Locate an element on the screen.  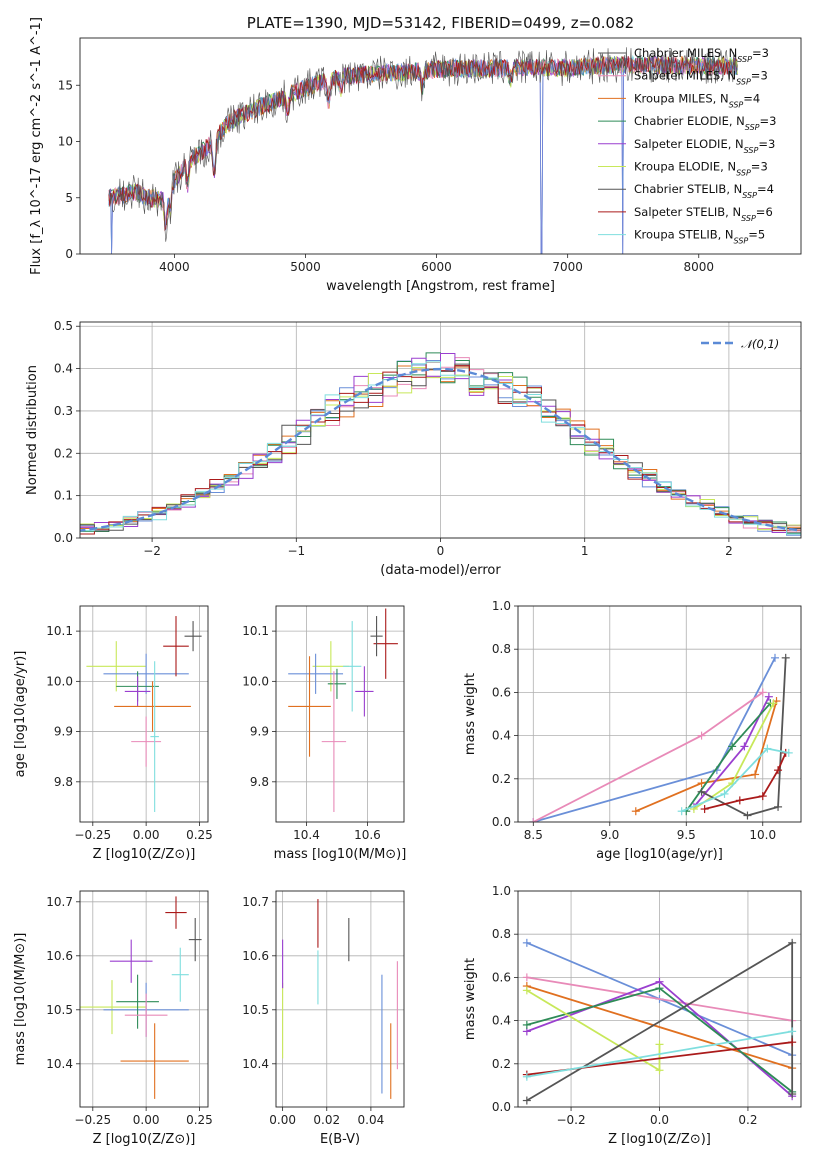
grid is located at coordinates (144, 999).